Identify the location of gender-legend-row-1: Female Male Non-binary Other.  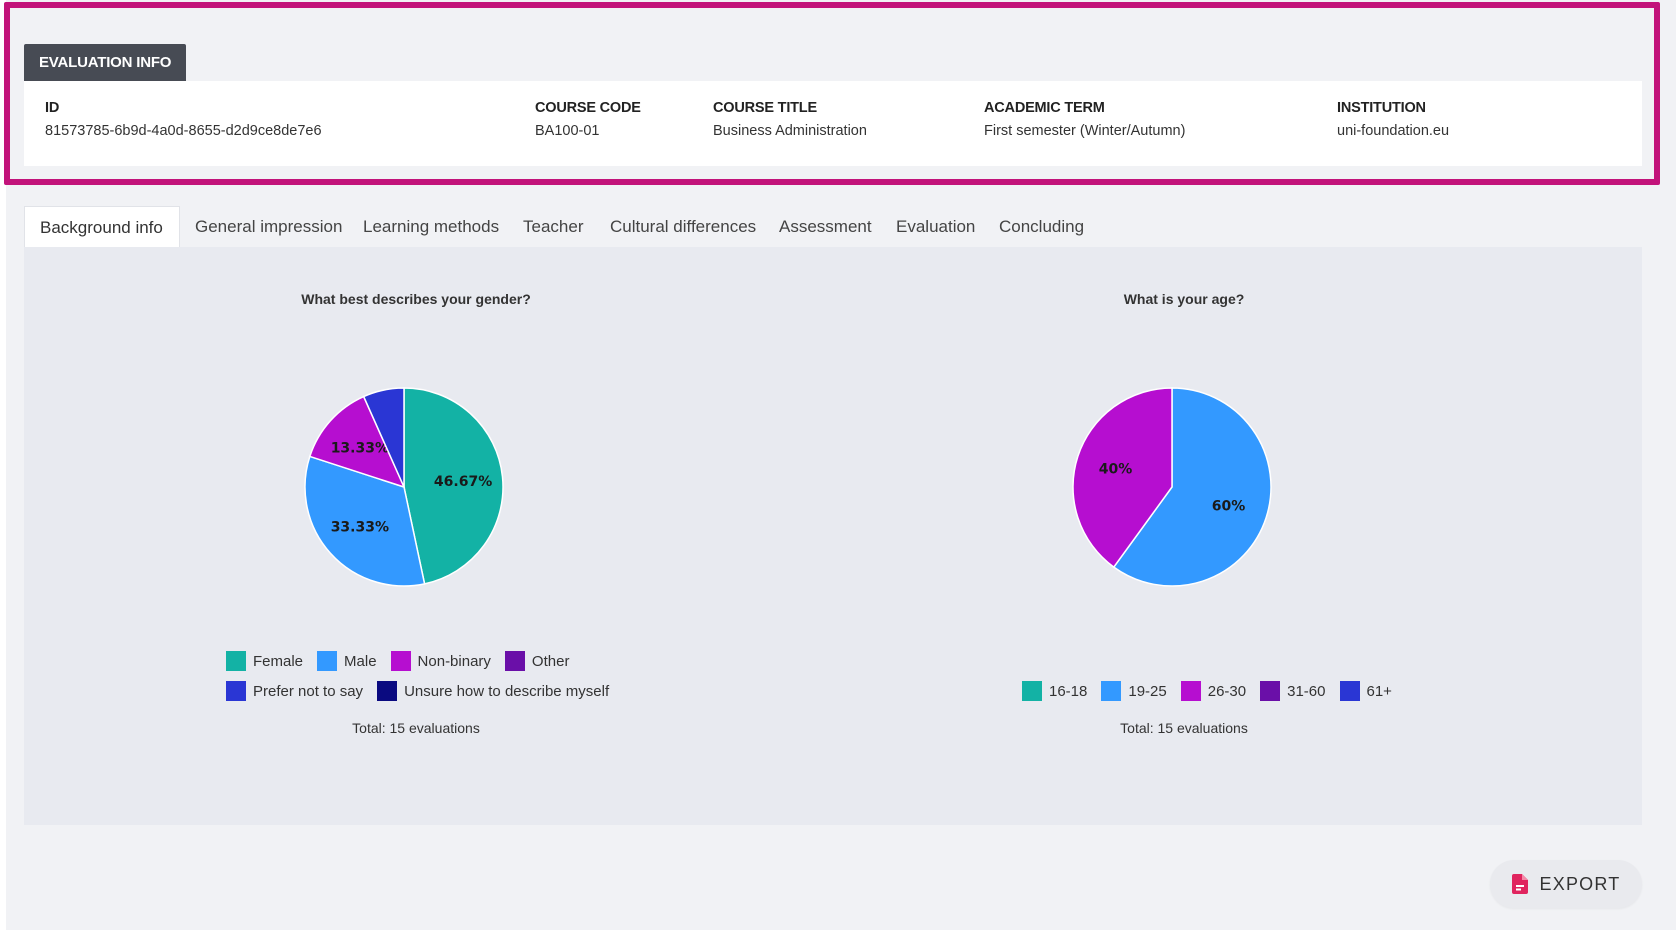
(397, 661).